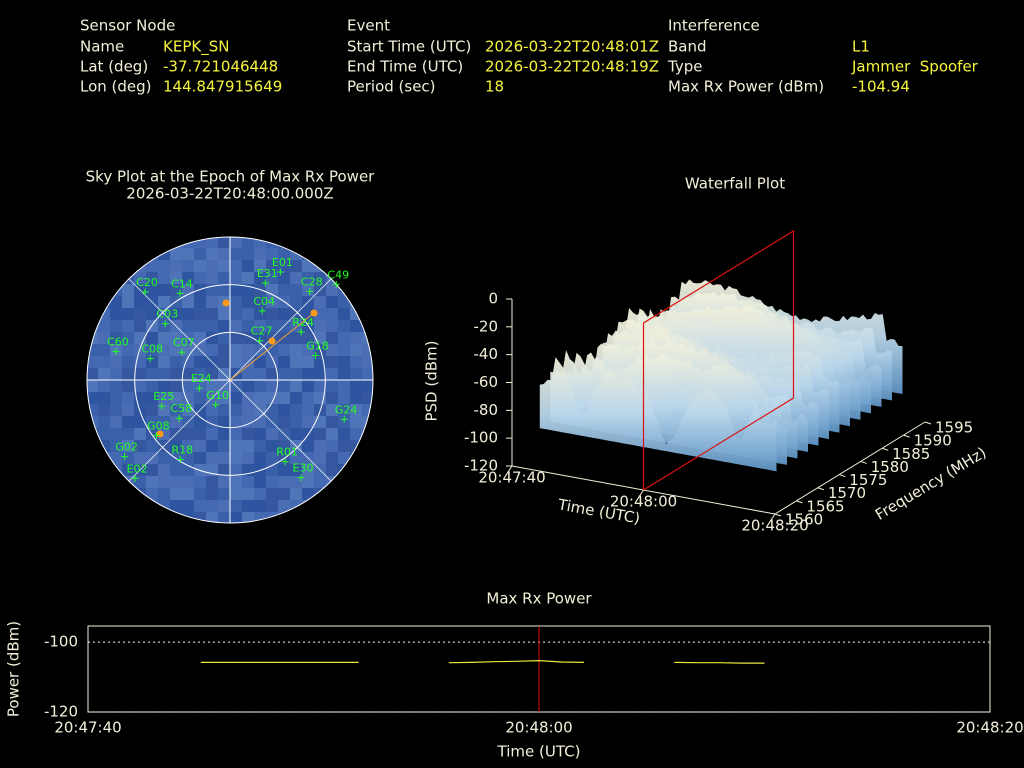  What do you see at coordinates (735, 184) in the screenshot?
I see `chart-title: Waterfall Plot` at bounding box center [735, 184].